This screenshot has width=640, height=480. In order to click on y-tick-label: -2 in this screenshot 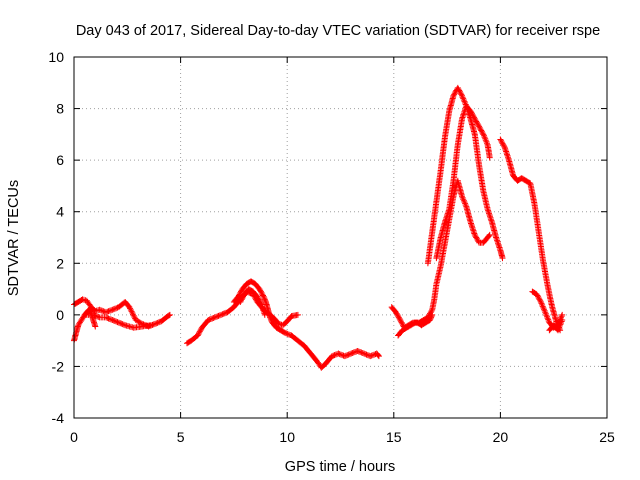, I will do `click(58, 366)`.